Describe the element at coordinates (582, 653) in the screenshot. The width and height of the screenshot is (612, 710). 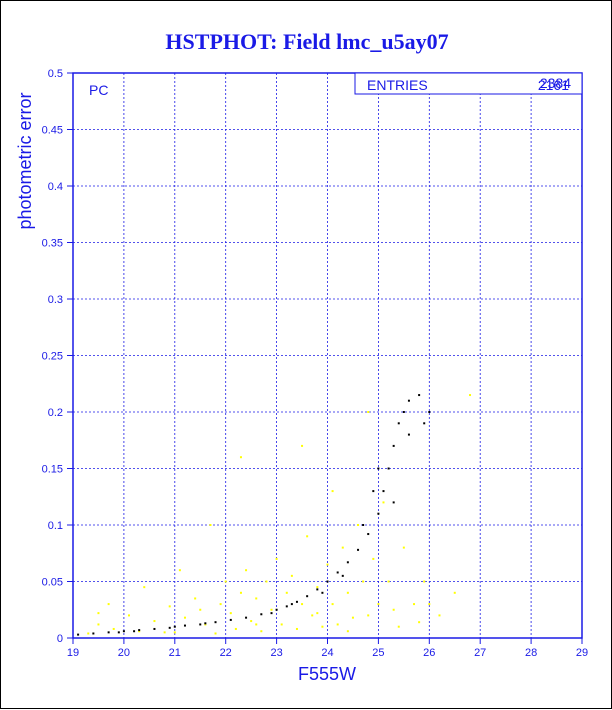
I see `x-tick-label: 29` at that location.